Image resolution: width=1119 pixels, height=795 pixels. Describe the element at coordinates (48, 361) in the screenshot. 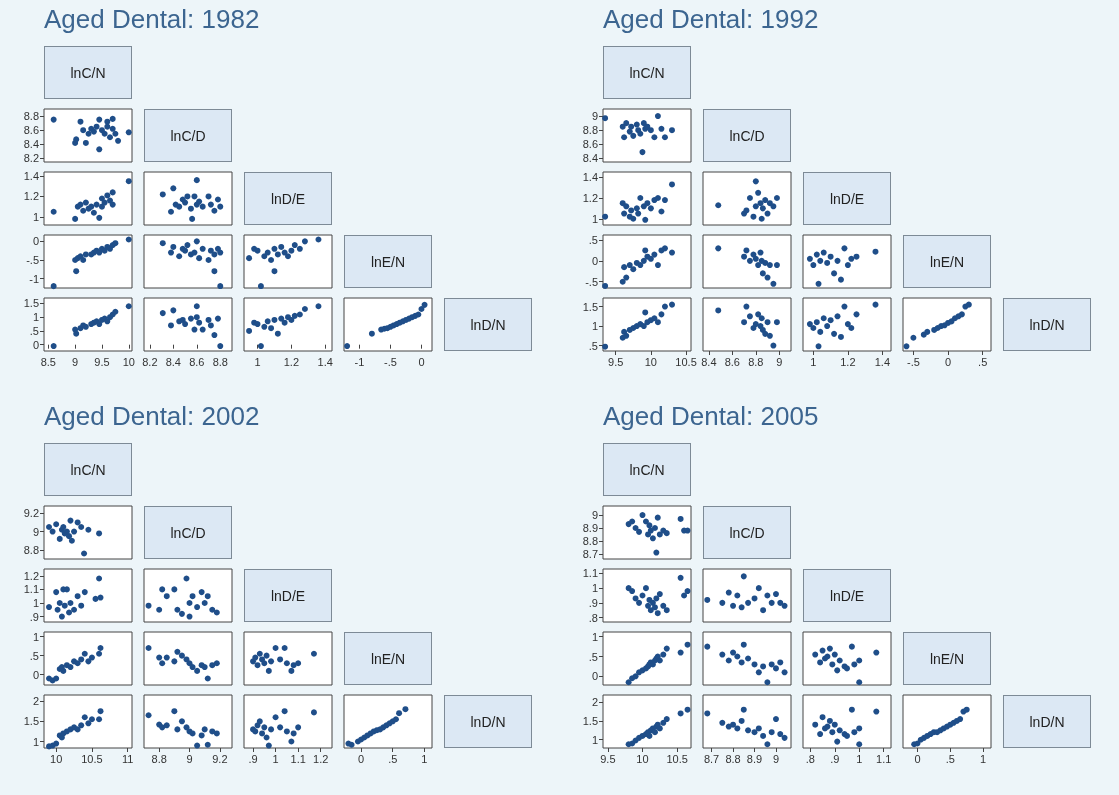

I see `x-tick-label: 8.5` at that location.